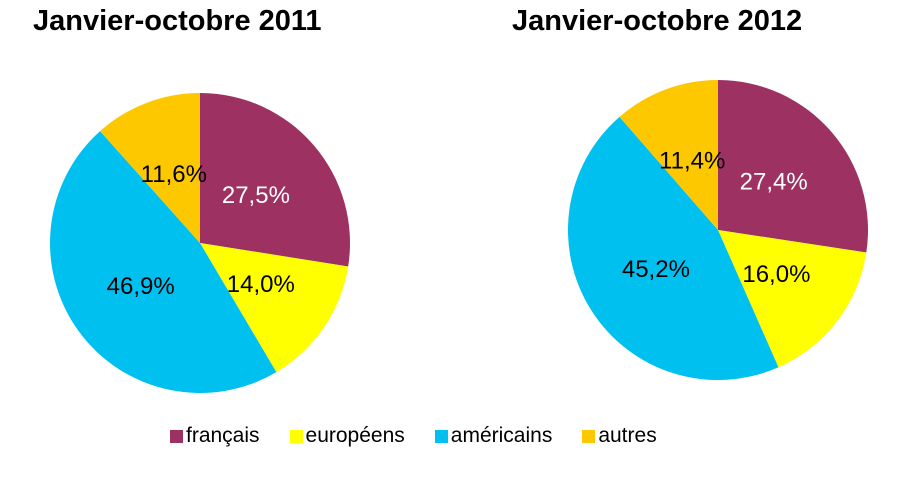 The image size is (901, 494). Describe the element at coordinates (776, 274) in the screenshot. I see `pie-slice-value-label: 16,0%` at that location.